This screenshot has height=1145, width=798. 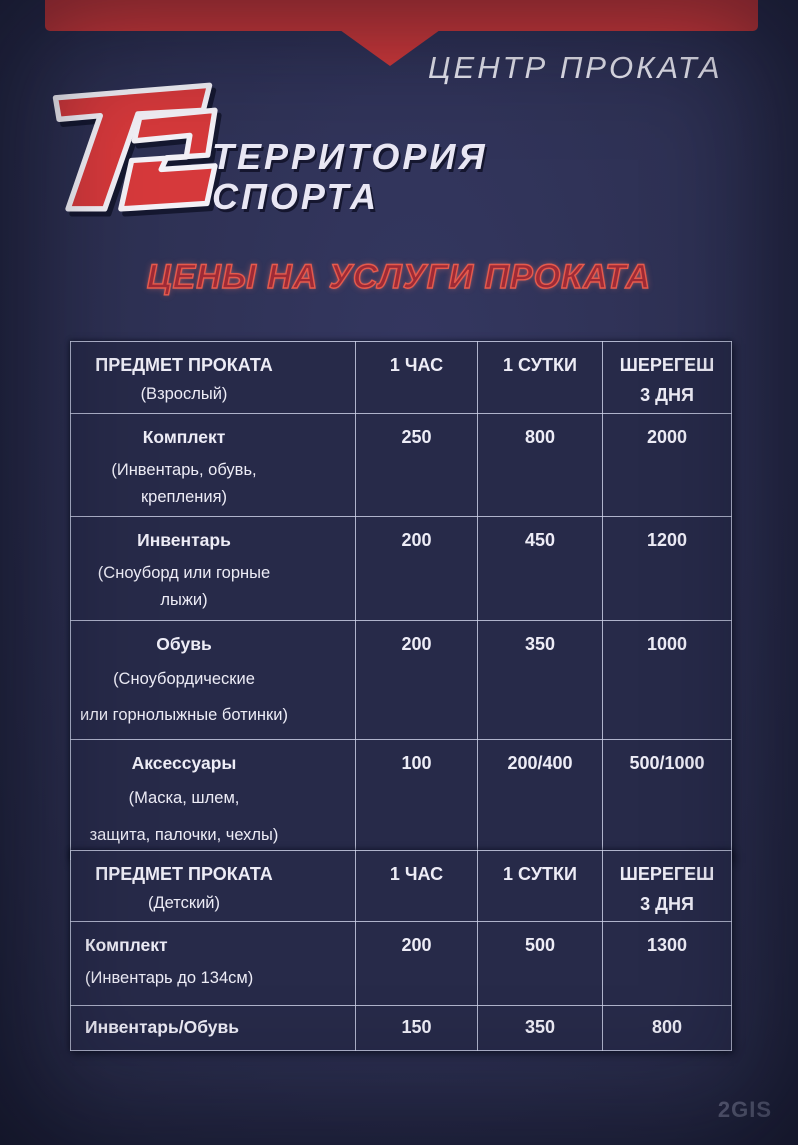 I want to click on item-details-line: (Сноубордические, so click(x=184, y=678).